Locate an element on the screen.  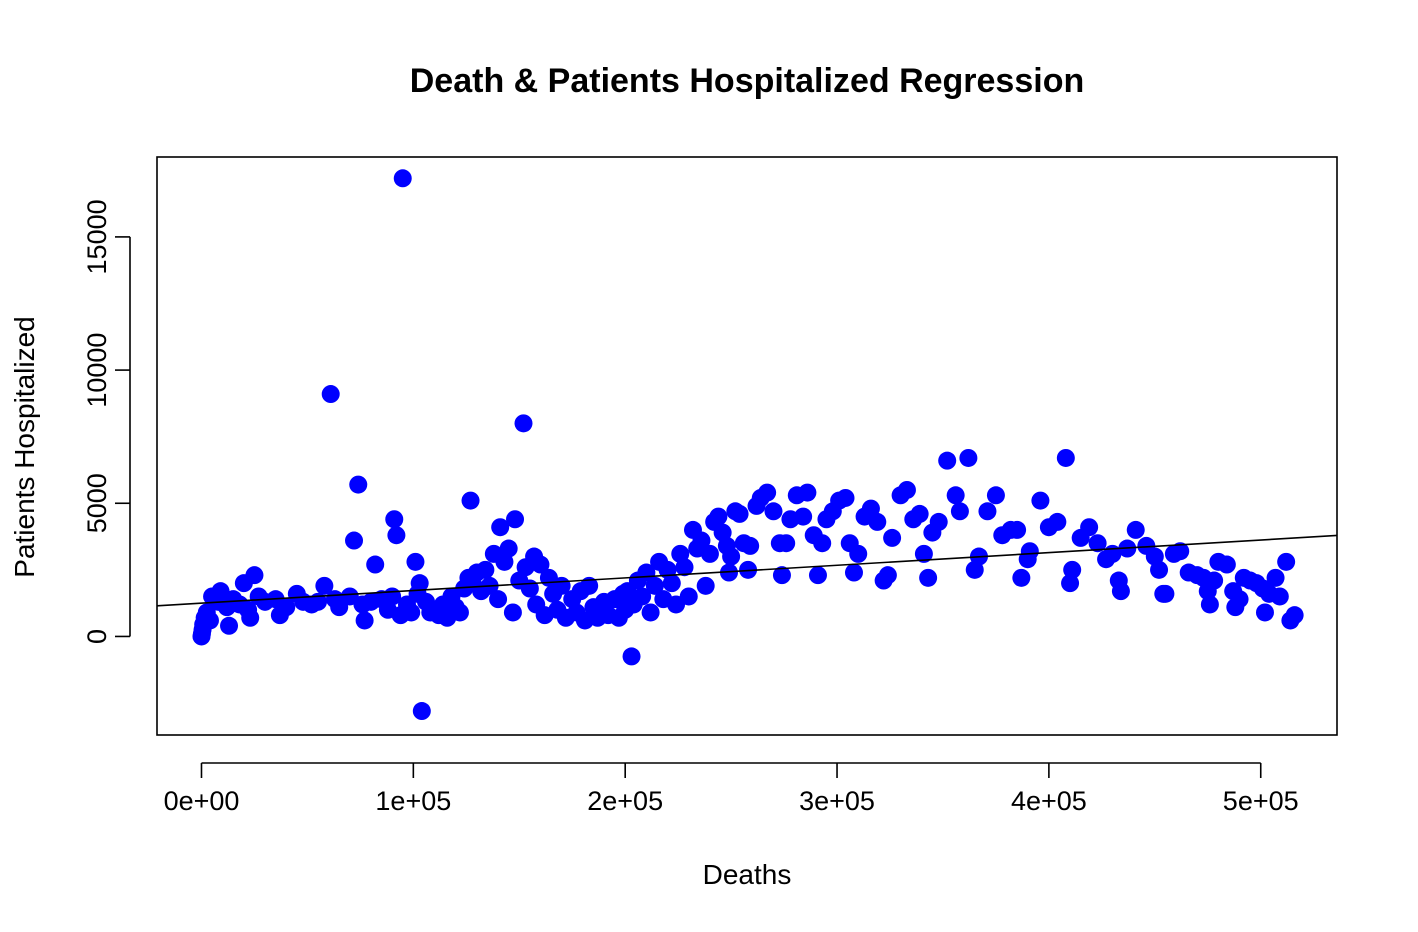
y-tick-label: 0 is located at coordinates (97, 636).